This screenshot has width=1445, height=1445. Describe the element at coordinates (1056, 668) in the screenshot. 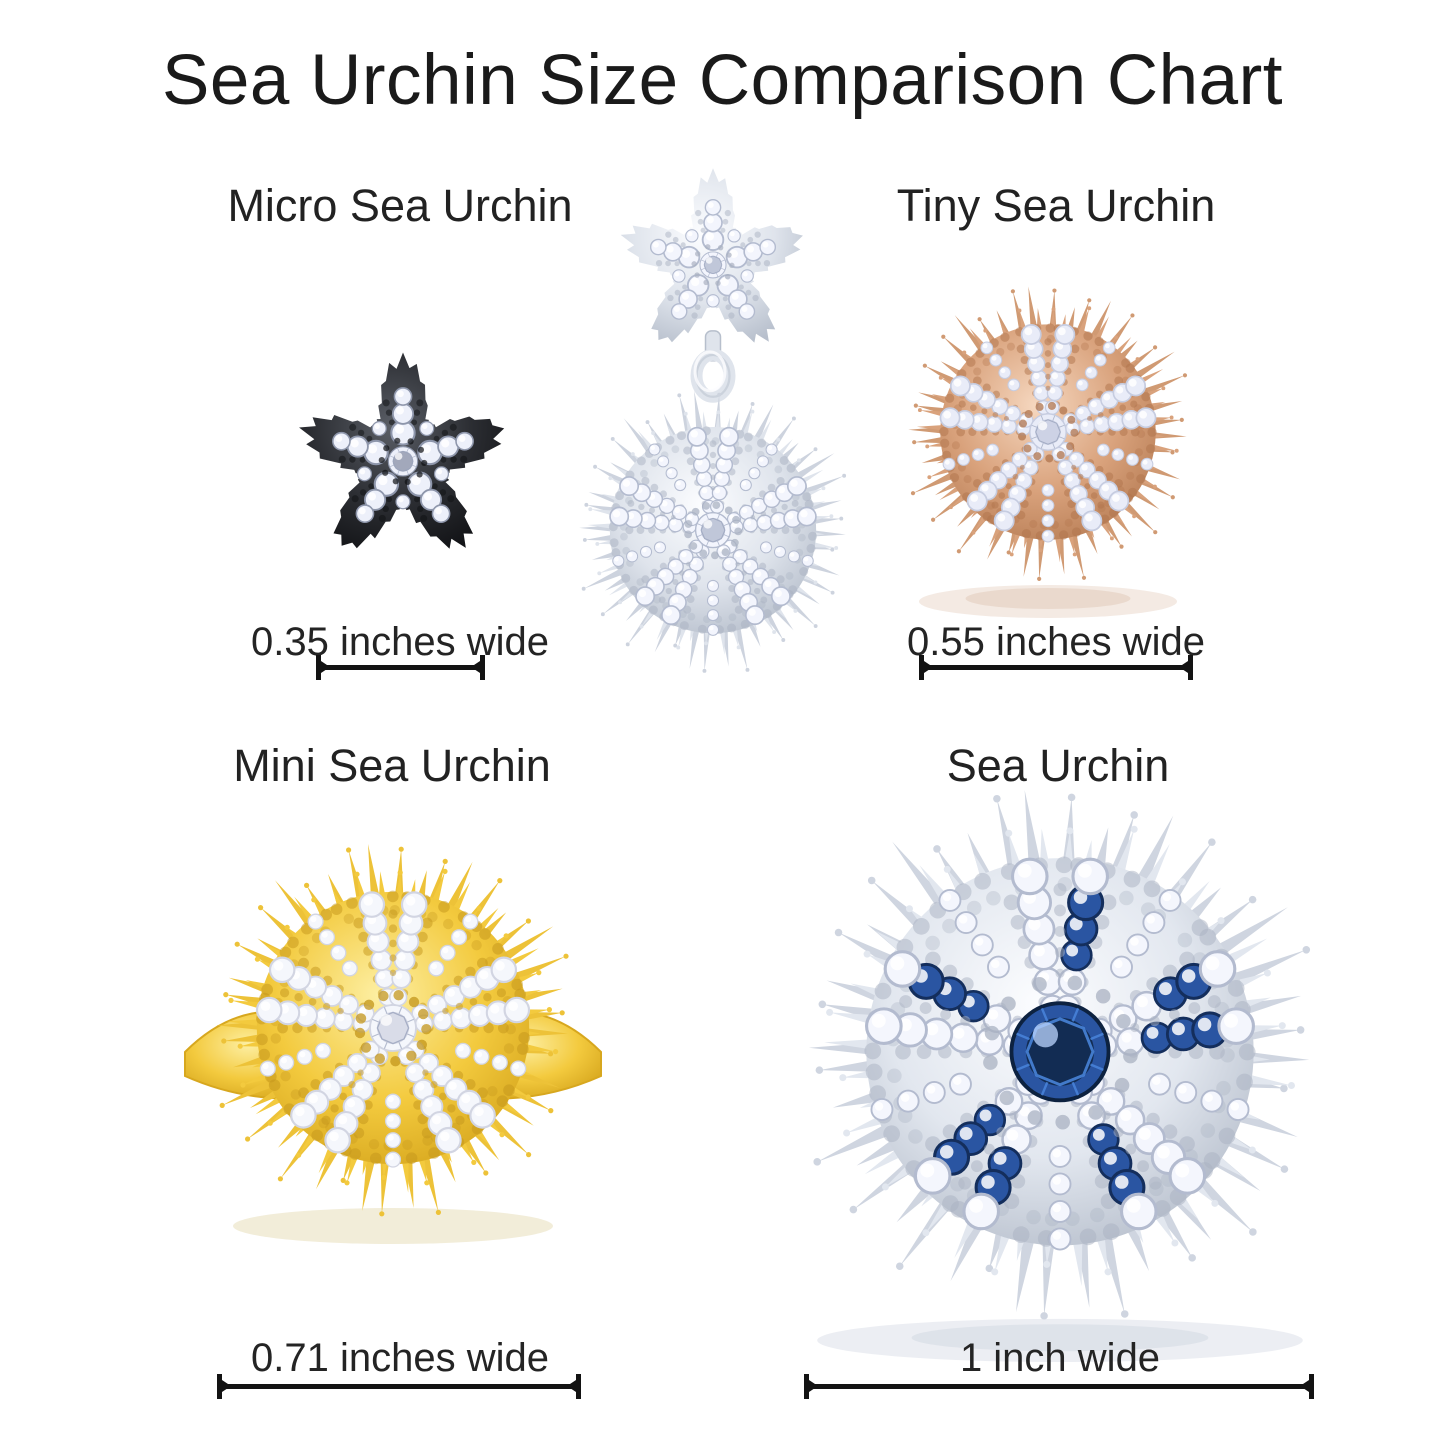

I see `size-line-tiny` at that location.